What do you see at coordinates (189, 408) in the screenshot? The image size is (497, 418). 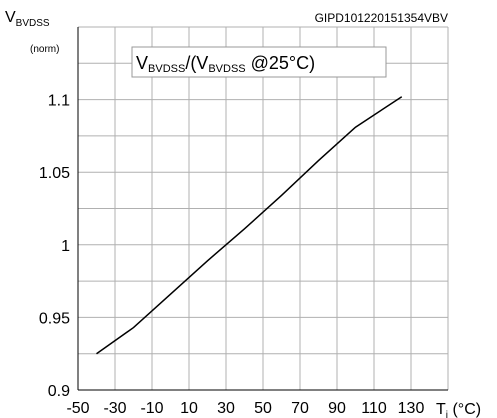 I see `x-tick-label: 10` at bounding box center [189, 408].